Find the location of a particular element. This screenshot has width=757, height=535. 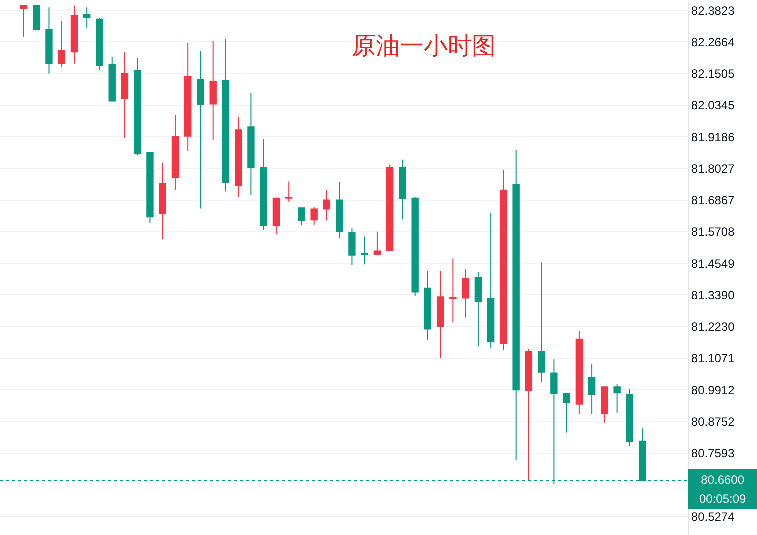

ref-line-label: 80.6600 is located at coordinates (723, 480).